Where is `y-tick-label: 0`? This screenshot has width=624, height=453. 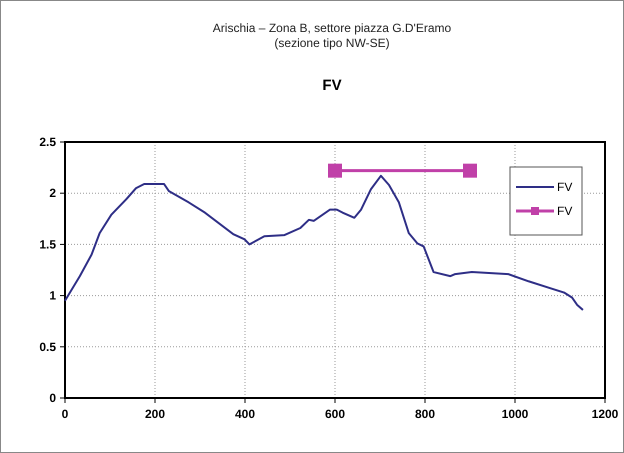
y-tick-label: 0 is located at coordinates (52, 398).